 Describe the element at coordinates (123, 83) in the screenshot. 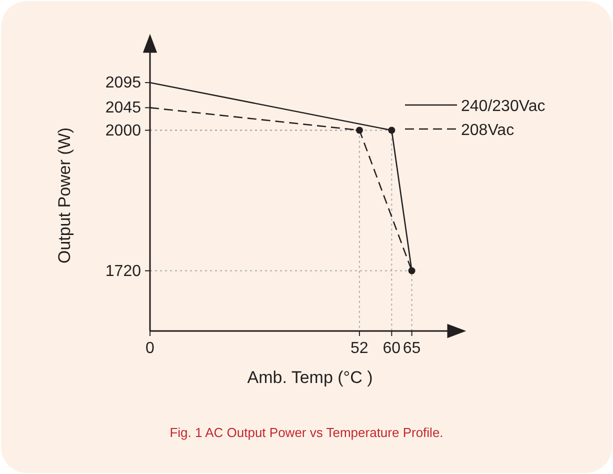

I see `y-tick-label: 2095` at that location.